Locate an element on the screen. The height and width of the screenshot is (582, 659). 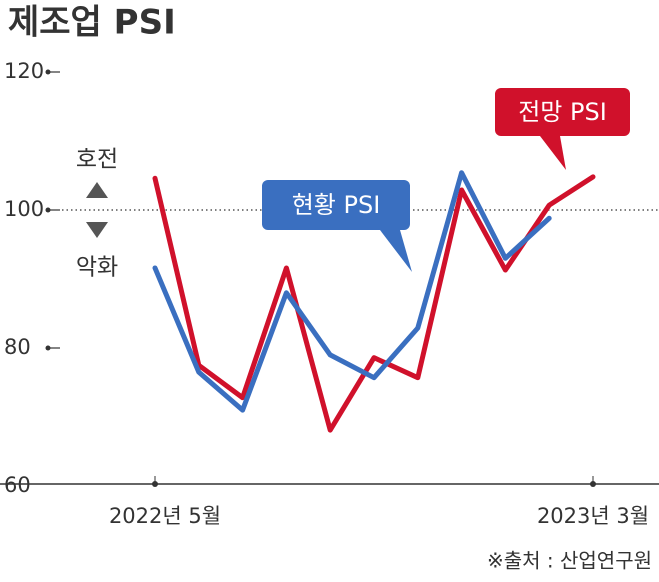
up-arrow is located at coordinates (97, 190).